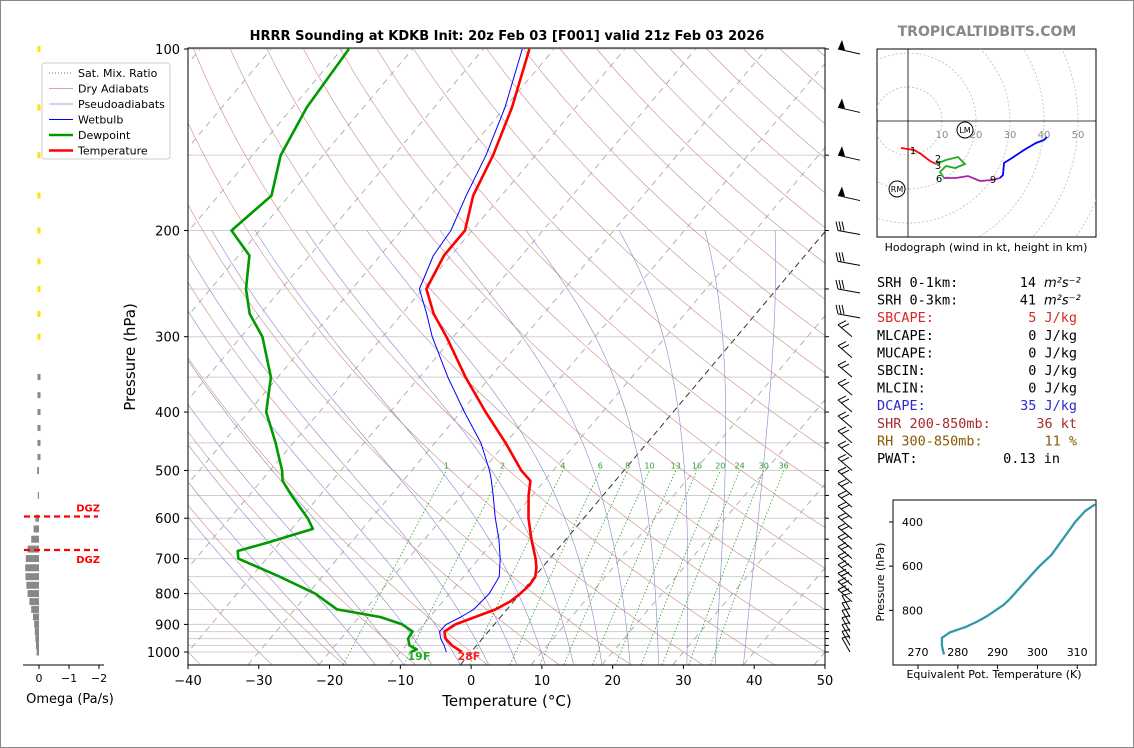 The image size is (1134, 748). What do you see at coordinates (997, 652) in the screenshot?
I see `theta-e-x-tick-label: 290` at bounding box center [997, 652].